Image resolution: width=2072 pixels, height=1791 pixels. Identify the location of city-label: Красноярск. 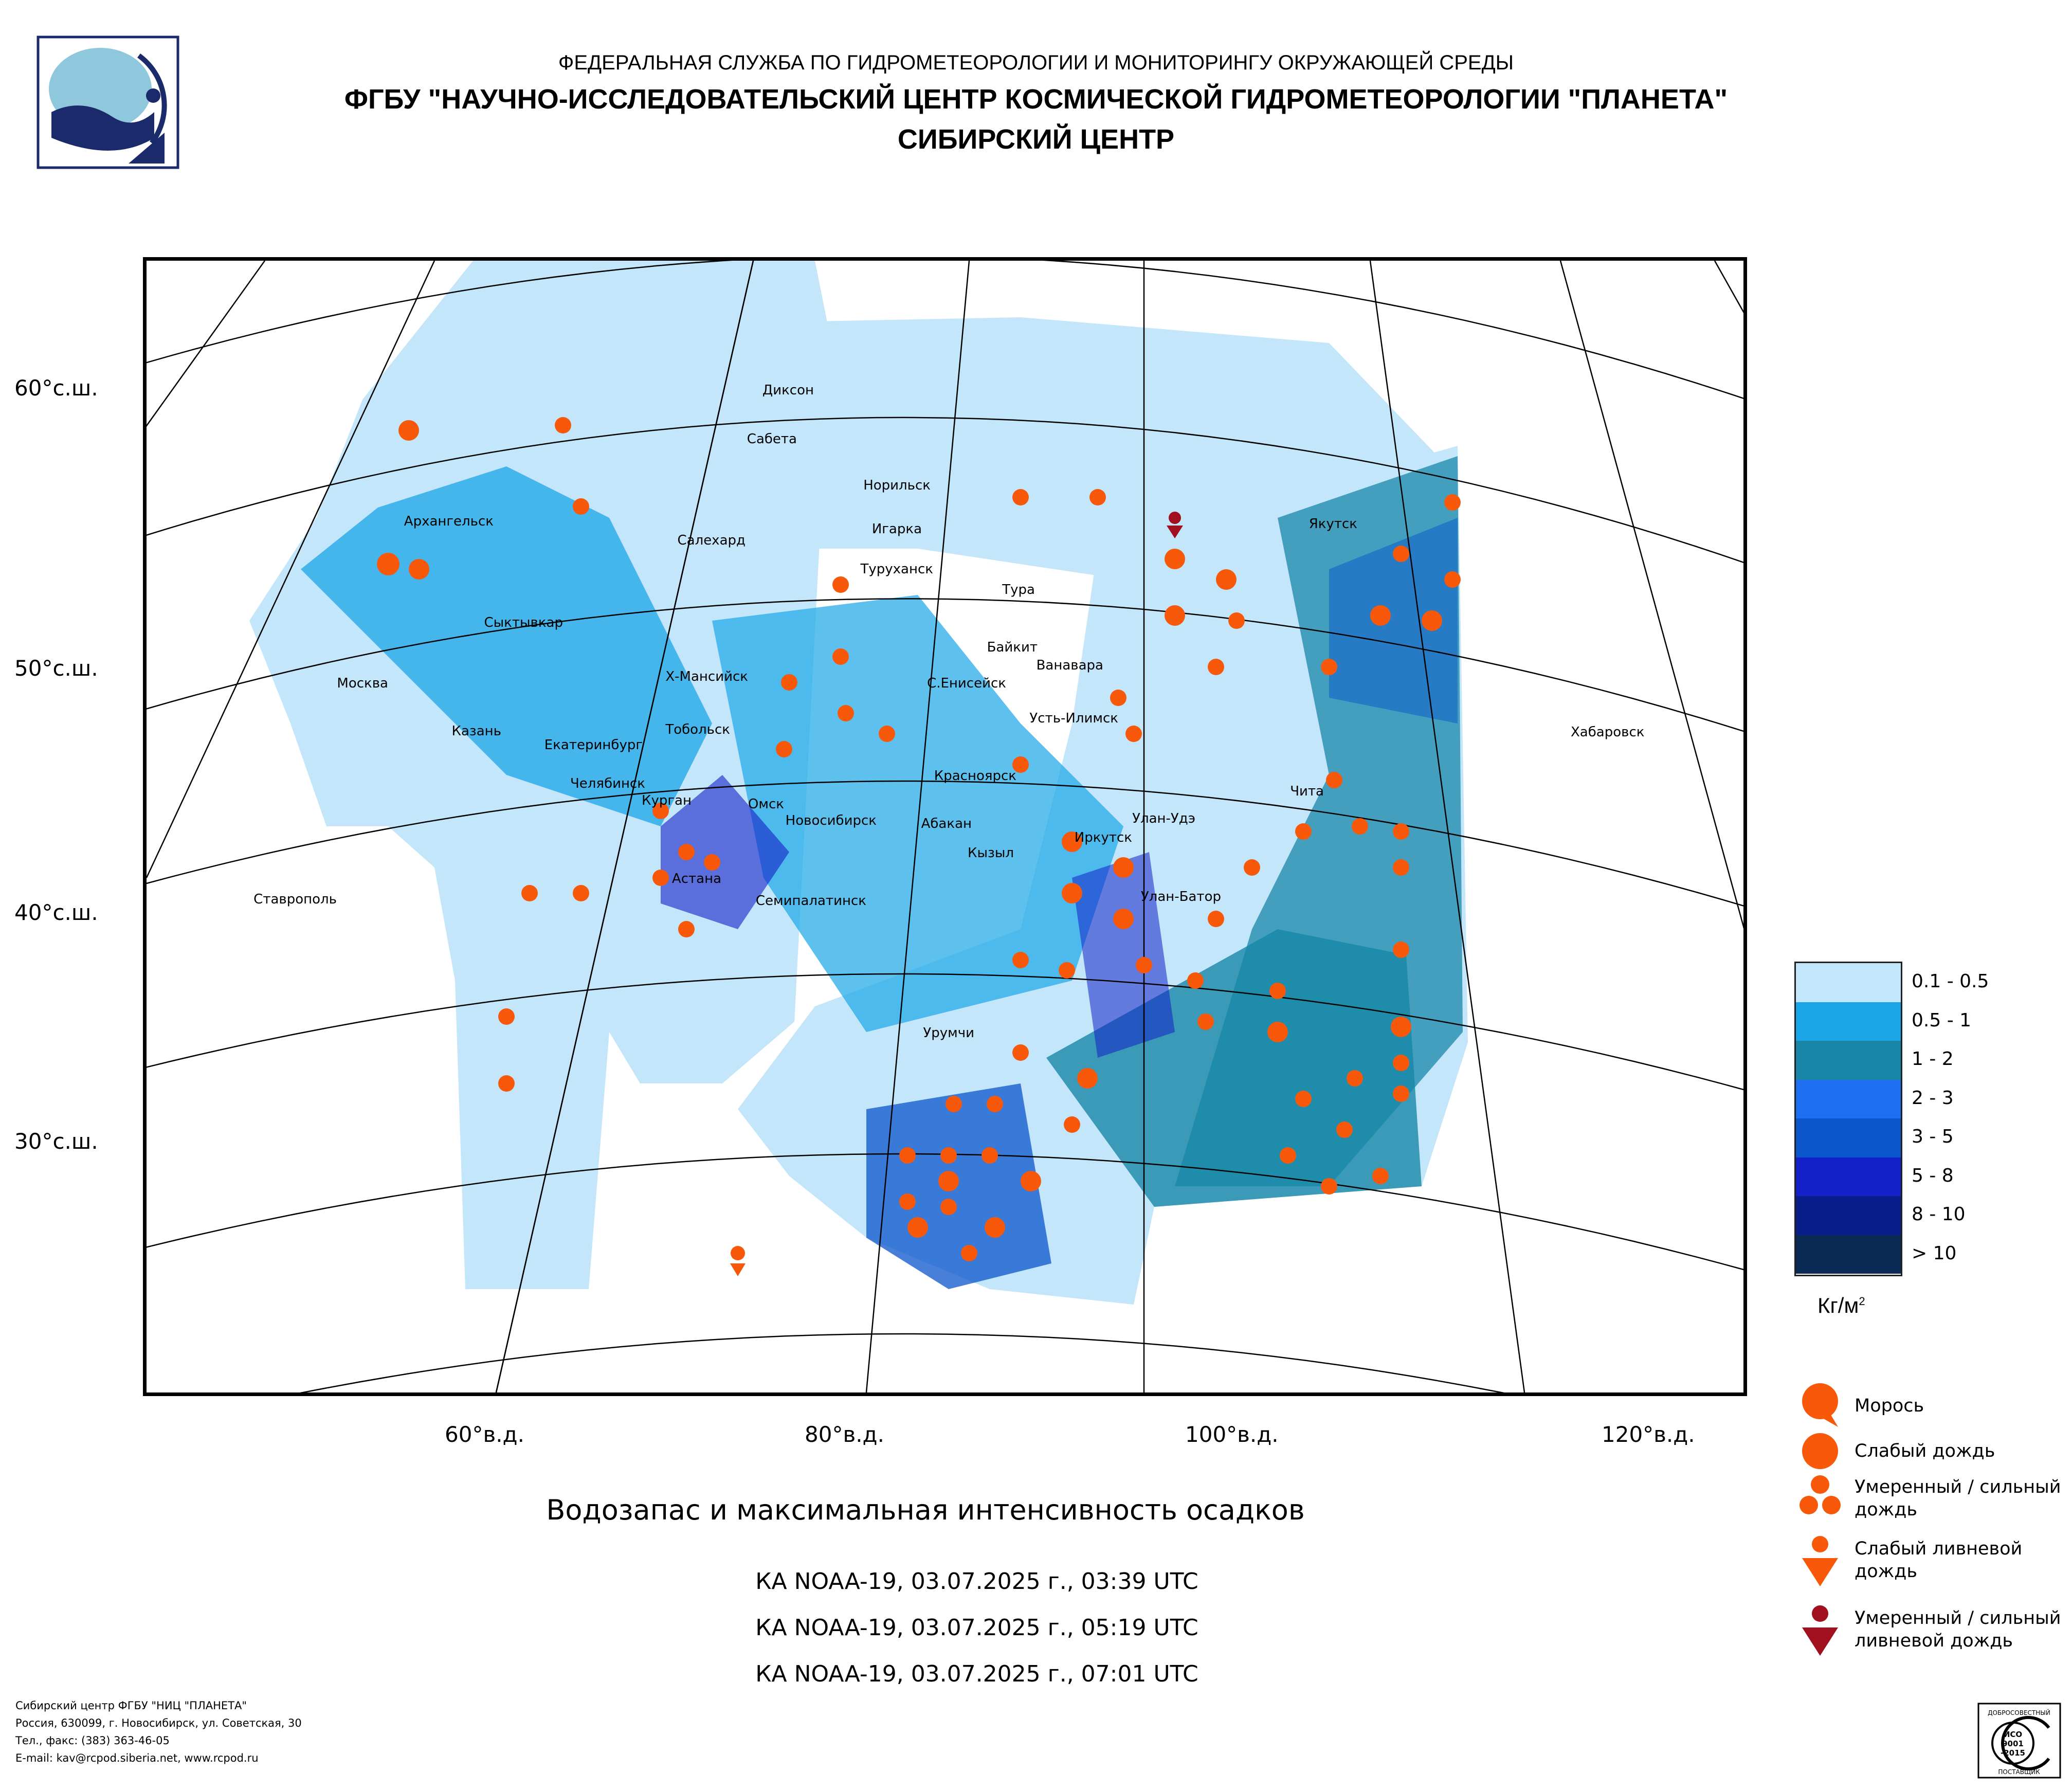
(975, 776).